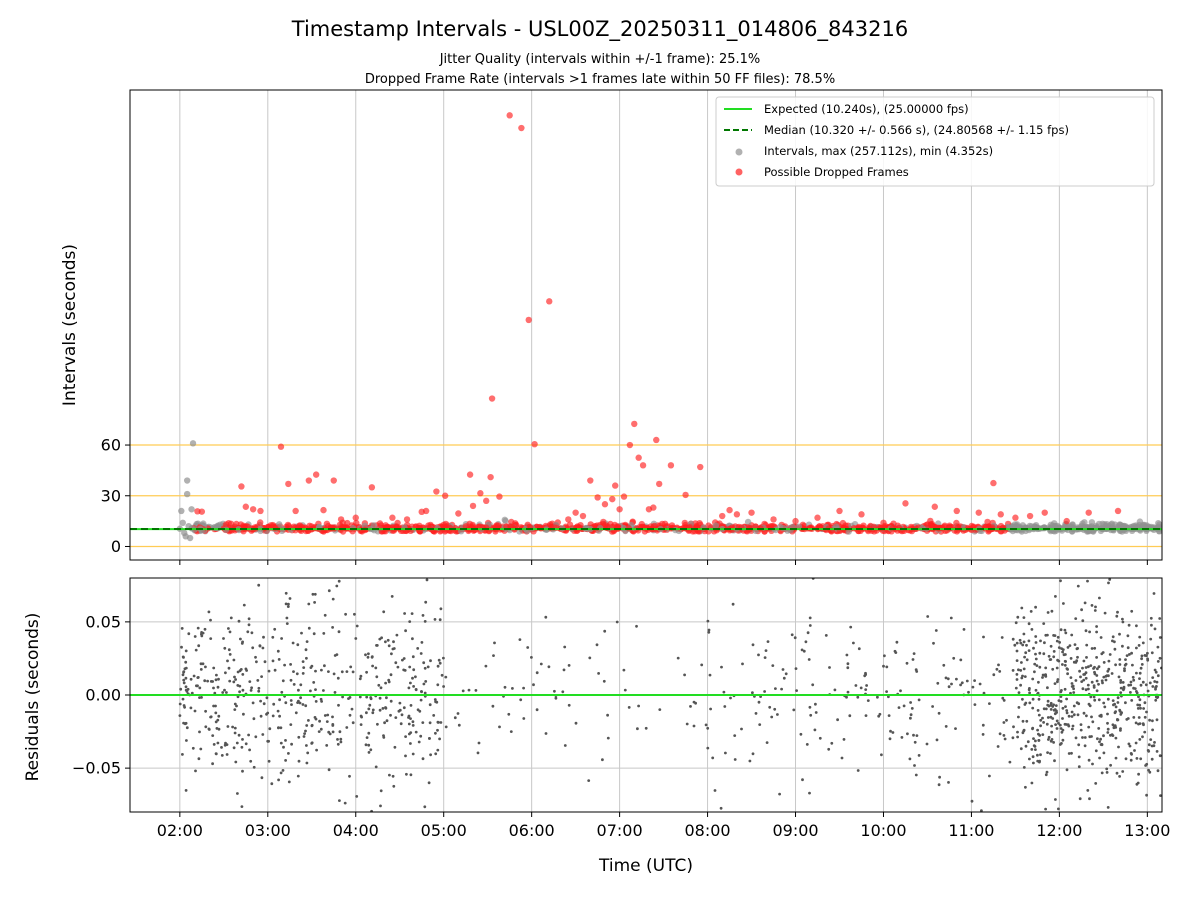 The height and width of the screenshot is (900, 1200). What do you see at coordinates (111, 495) in the screenshot?
I see `intervals-y-tick-label: 30` at bounding box center [111, 495].